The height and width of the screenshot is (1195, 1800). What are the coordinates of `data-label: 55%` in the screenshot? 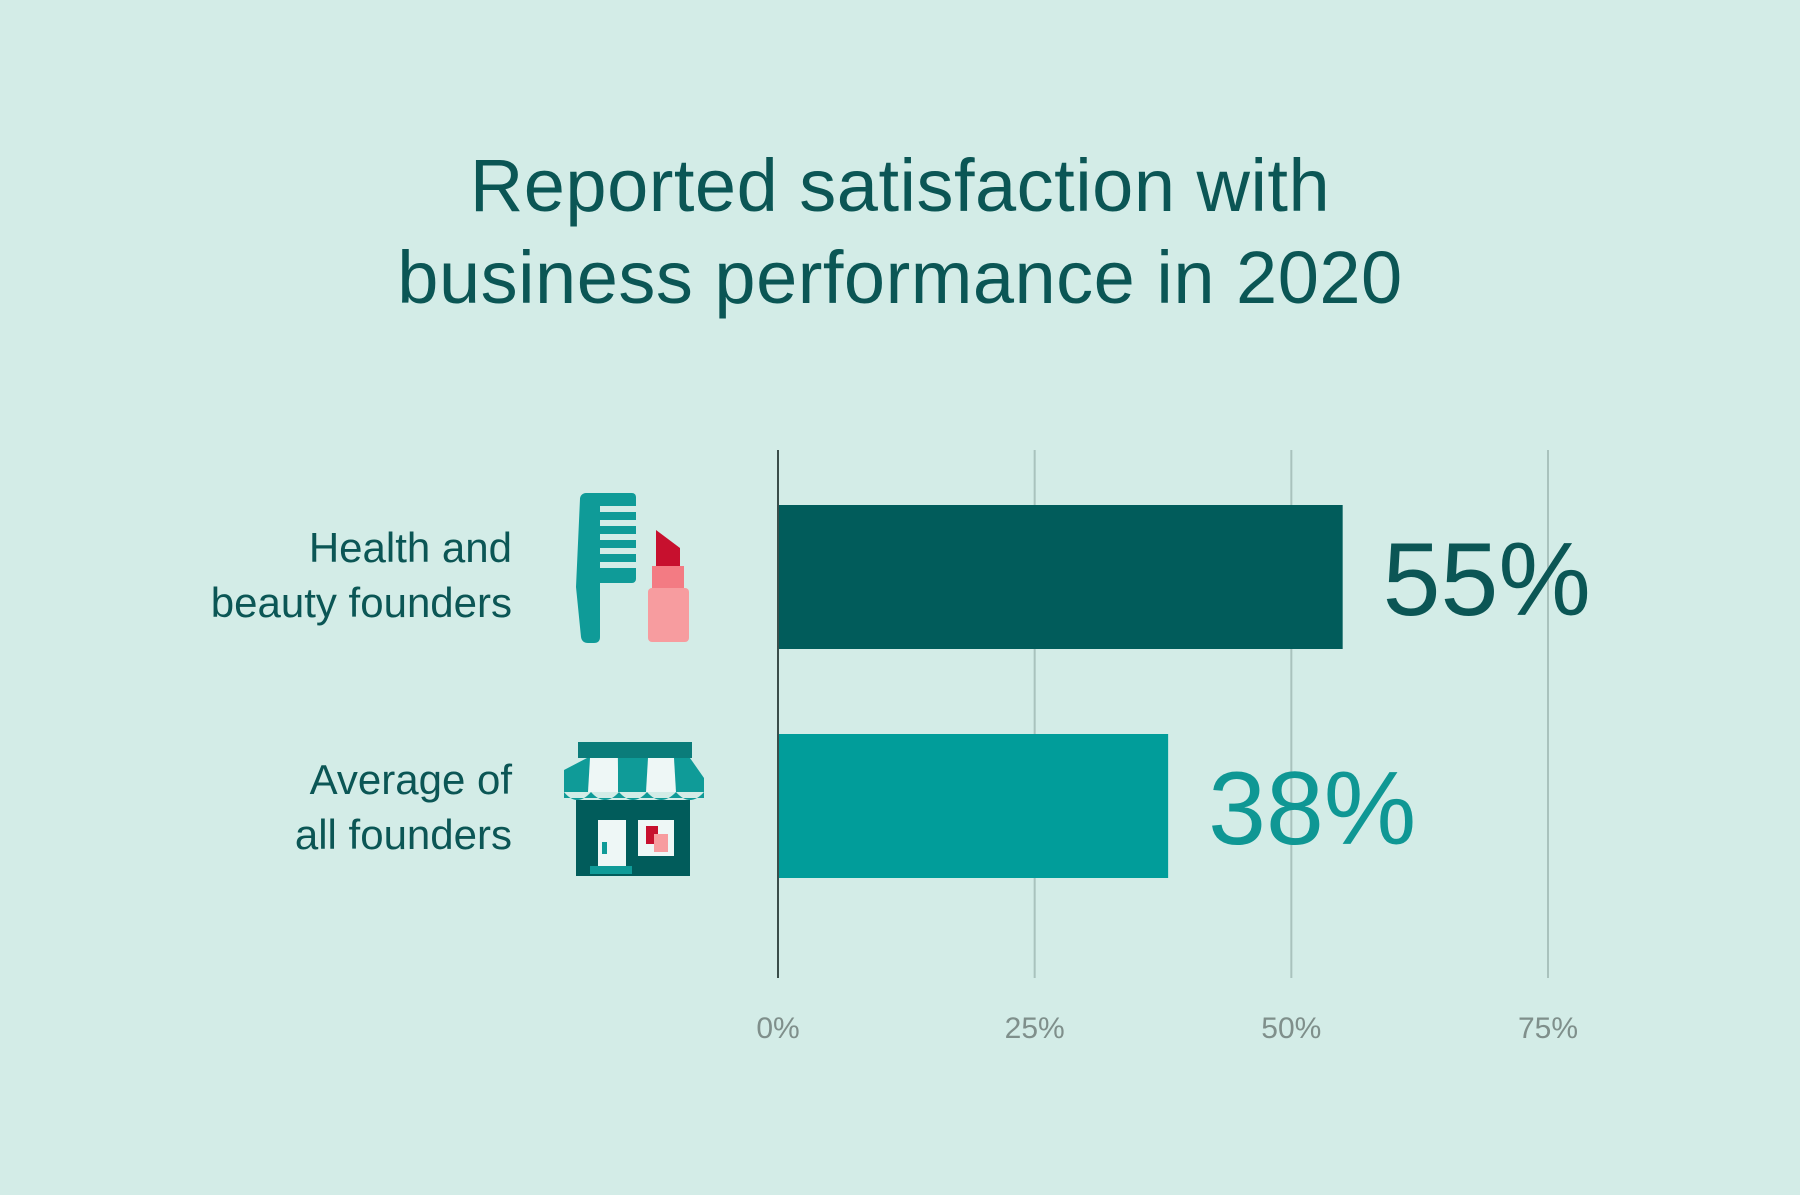 It's located at (1487, 580).